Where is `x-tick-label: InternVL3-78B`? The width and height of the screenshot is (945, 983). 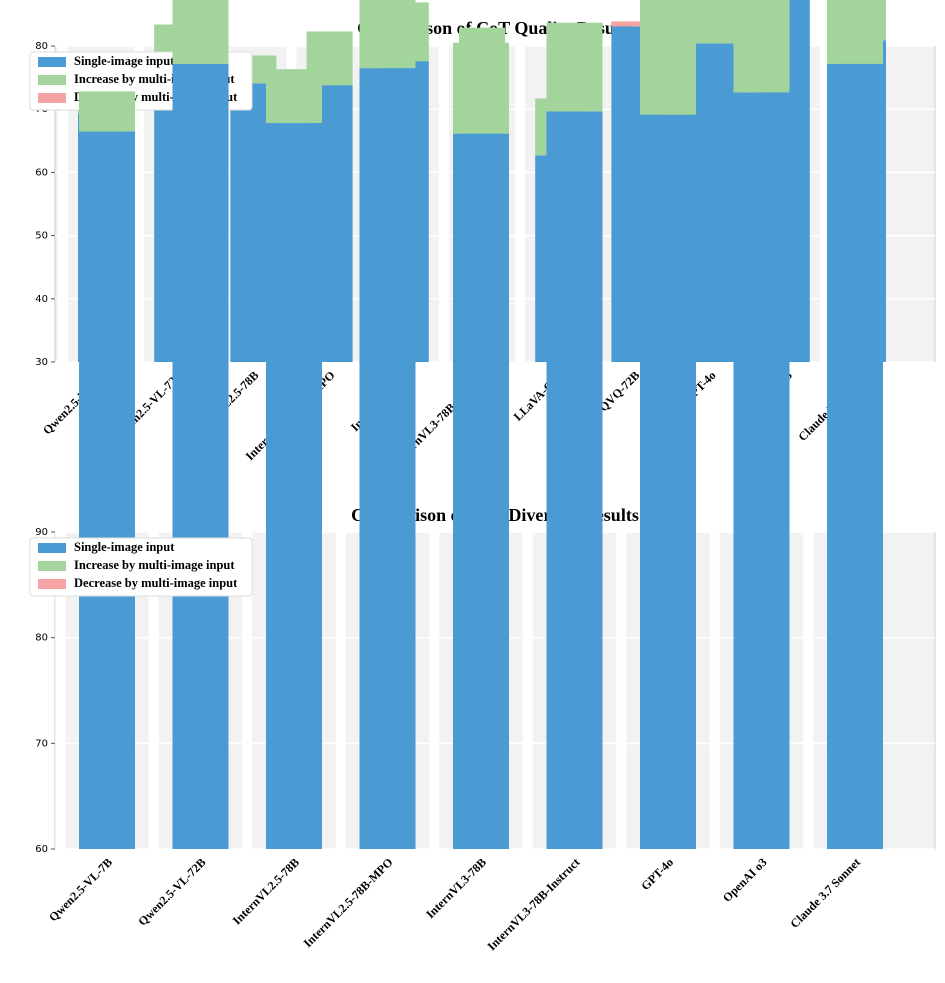
x-tick-label: InternVL3-78B is located at coordinates (456, 888).